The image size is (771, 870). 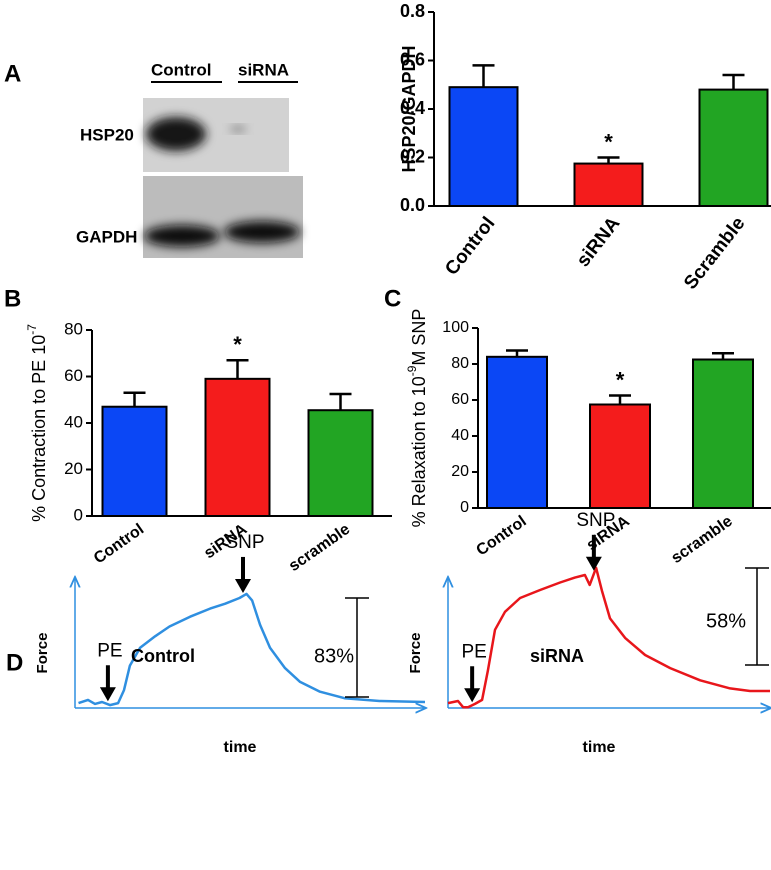 I want to click on y-axis-label-text: HSP20/GAPDH, so click(x=409, y=108).